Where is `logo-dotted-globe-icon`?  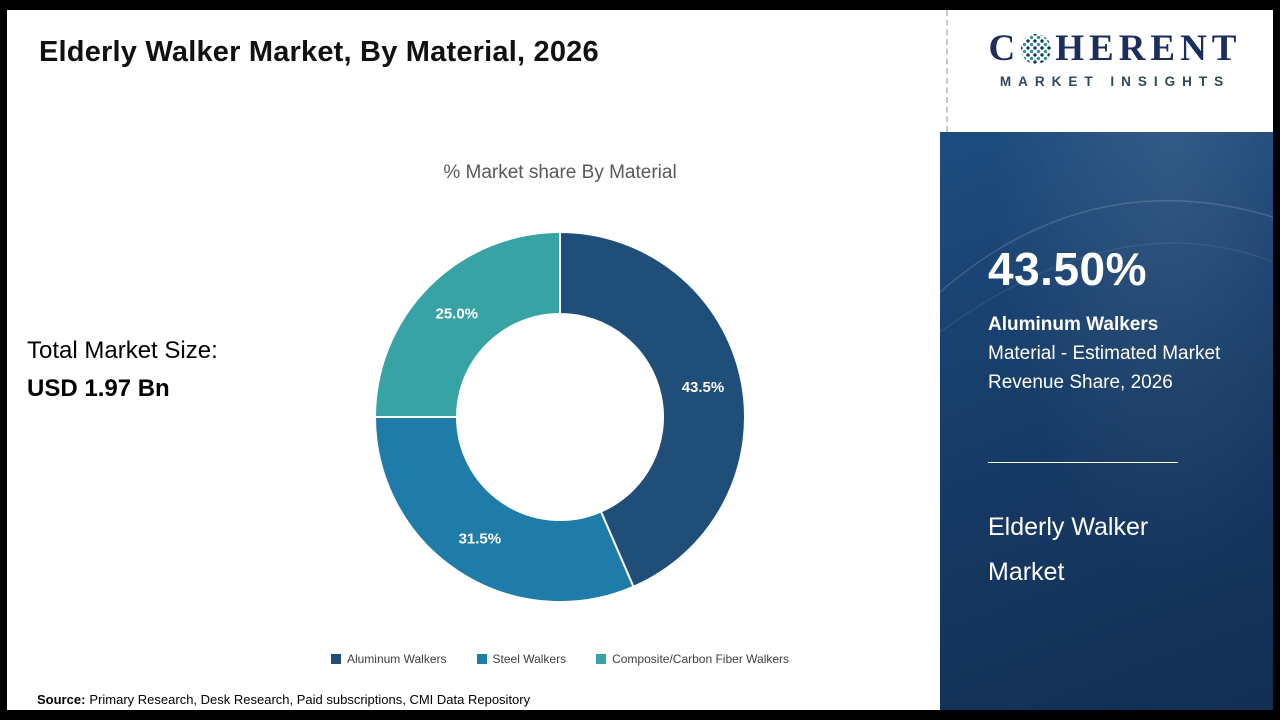 logo-dotted-globe-icon is located at coordinates (1036, 48).